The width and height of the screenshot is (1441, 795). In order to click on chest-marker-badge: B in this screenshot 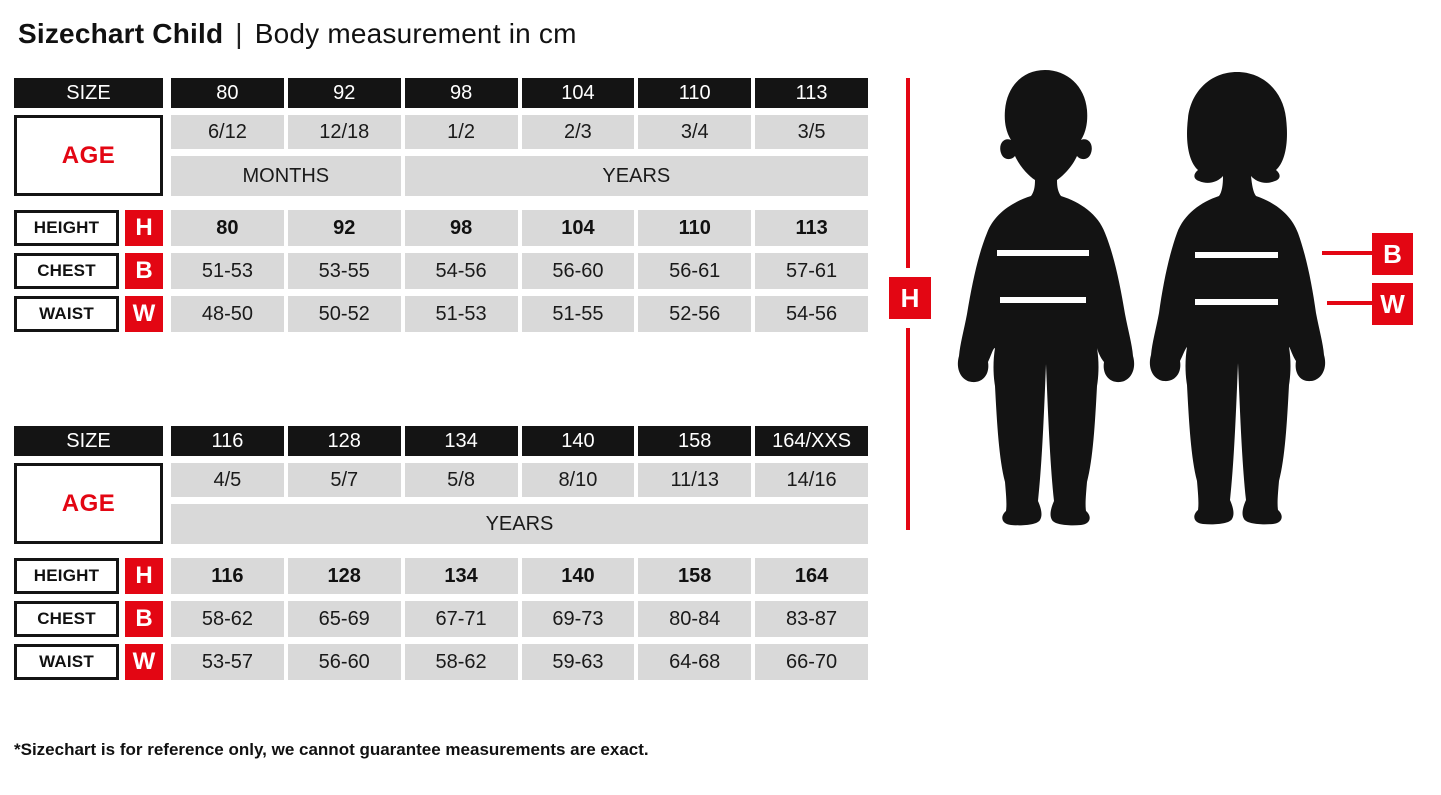, I will do `click(1392, 254)`.